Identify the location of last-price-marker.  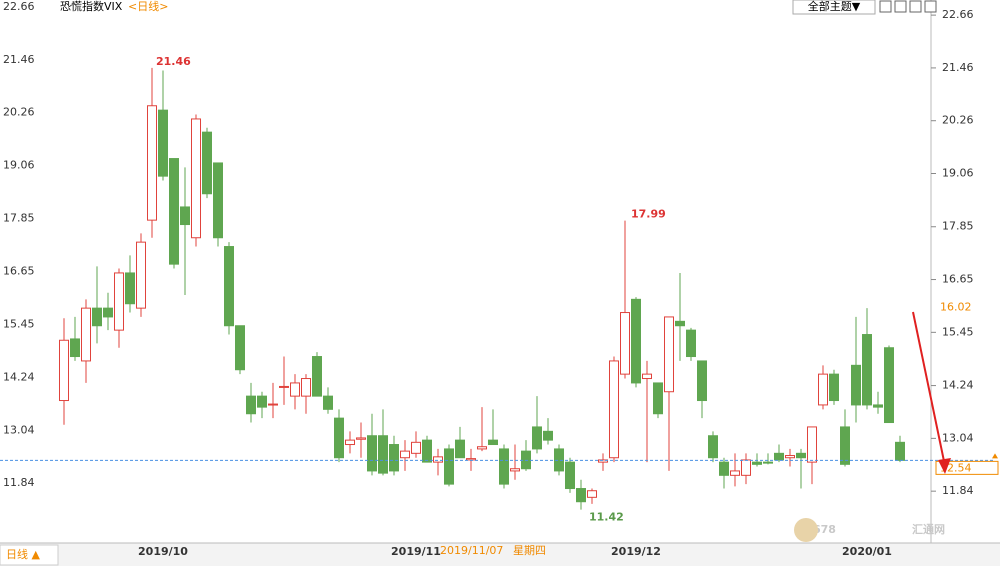
(995, 456).